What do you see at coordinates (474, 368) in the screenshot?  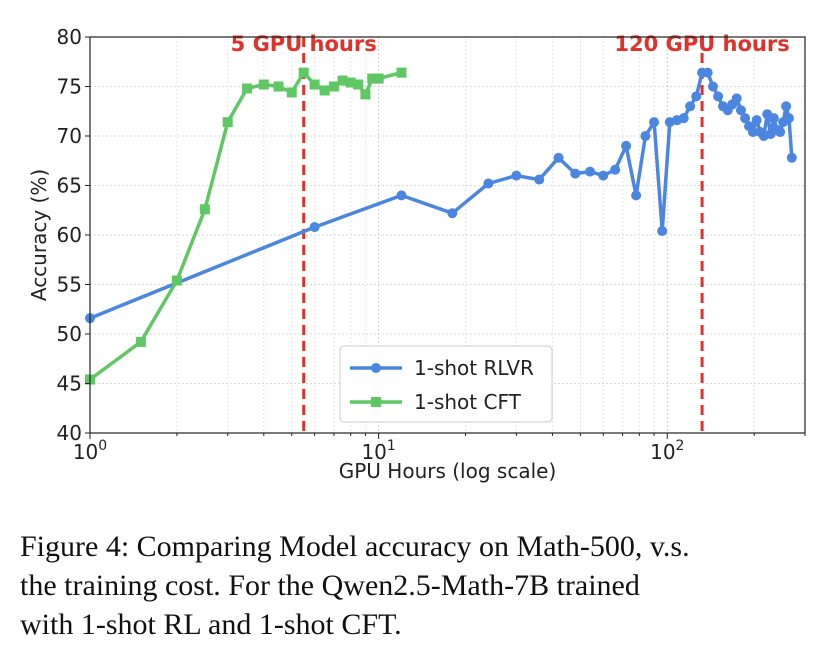 I see `legend-label: 1-shot RLVR` at bounding box center [474, 368].